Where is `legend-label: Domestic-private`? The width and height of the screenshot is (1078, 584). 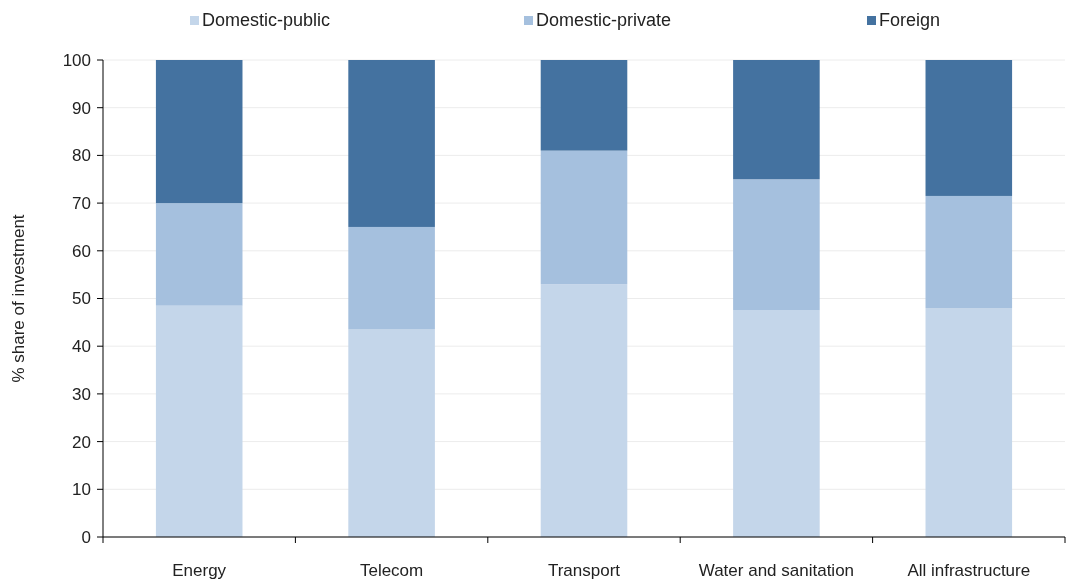
legend-label: Domestic-private is located at coordinates (604, 20).